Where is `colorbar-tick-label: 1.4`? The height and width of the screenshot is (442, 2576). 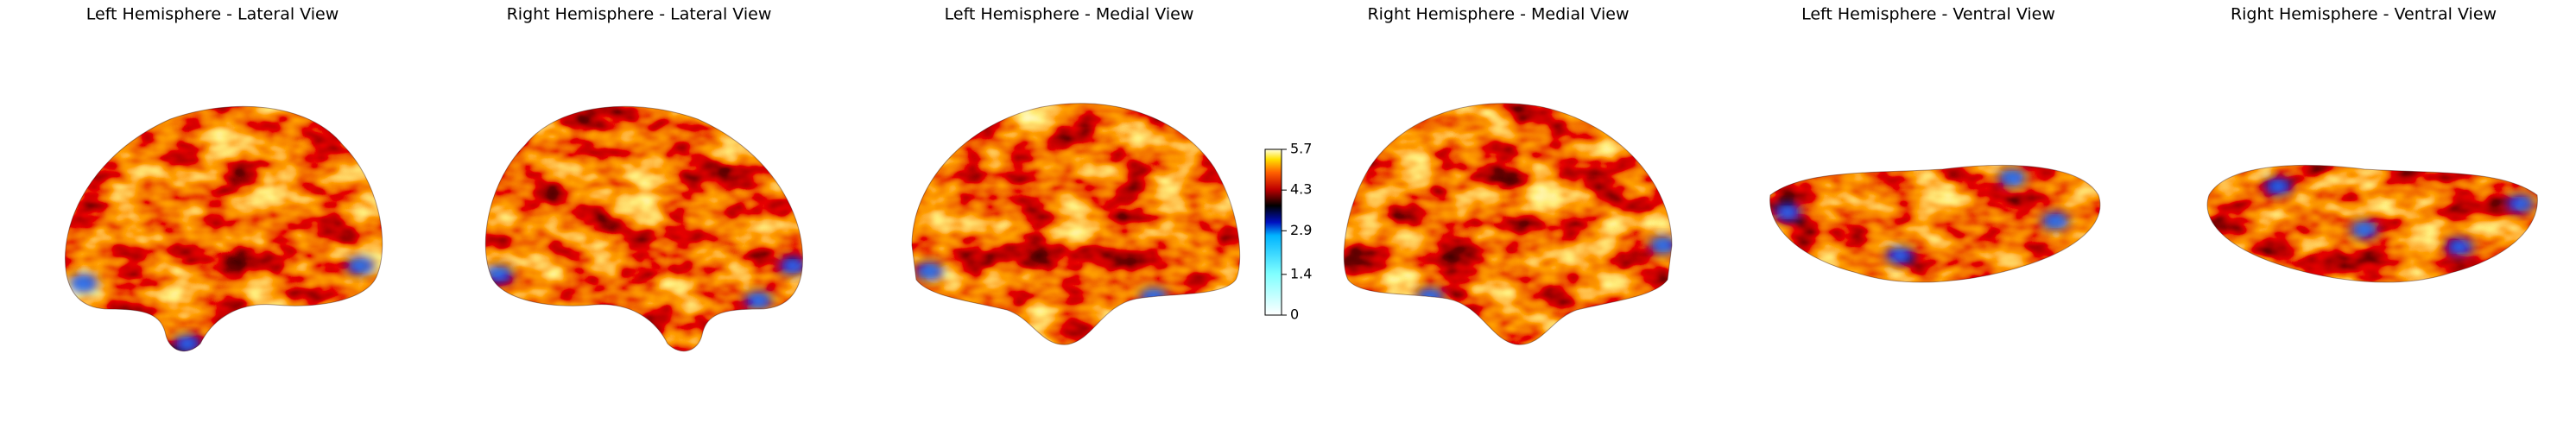 colorbar-tick-label: 1.4 is located at coordinates (1301, 273).